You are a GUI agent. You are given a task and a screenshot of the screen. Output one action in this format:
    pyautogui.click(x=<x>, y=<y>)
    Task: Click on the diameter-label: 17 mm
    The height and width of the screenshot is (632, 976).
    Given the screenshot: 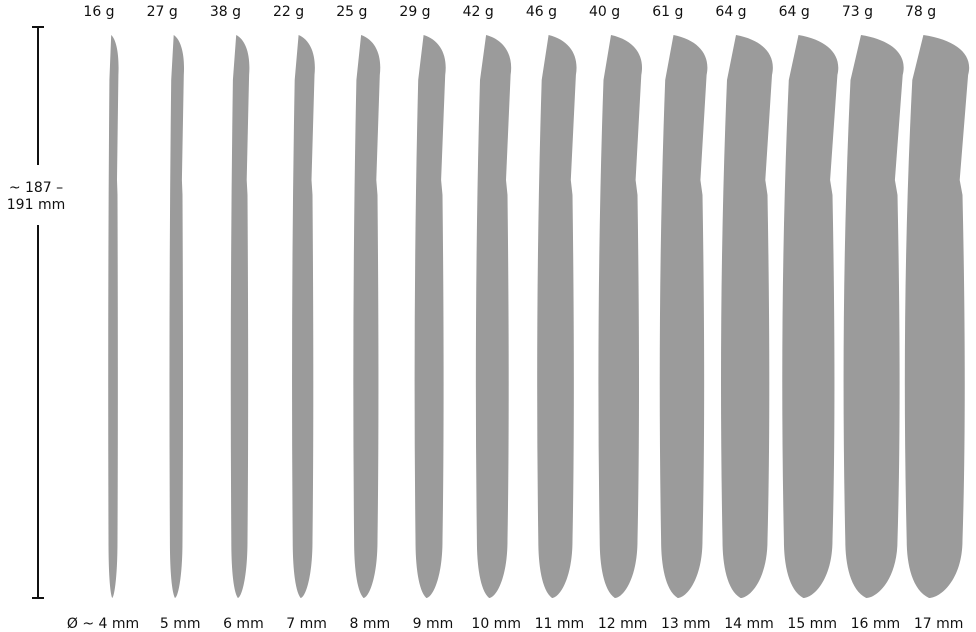 What is the action you would take?
    pyautogui.click(x=939, y=624)
    